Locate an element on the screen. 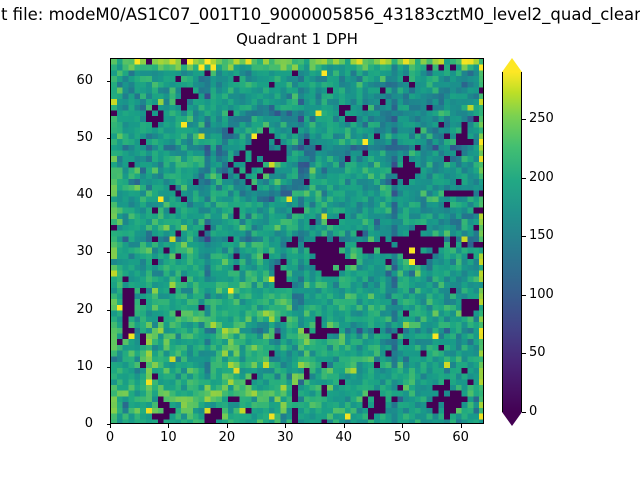 This screenshot has width=640, height=480. colorbar-extend-min-arrow is located at coordinates (512, 419).